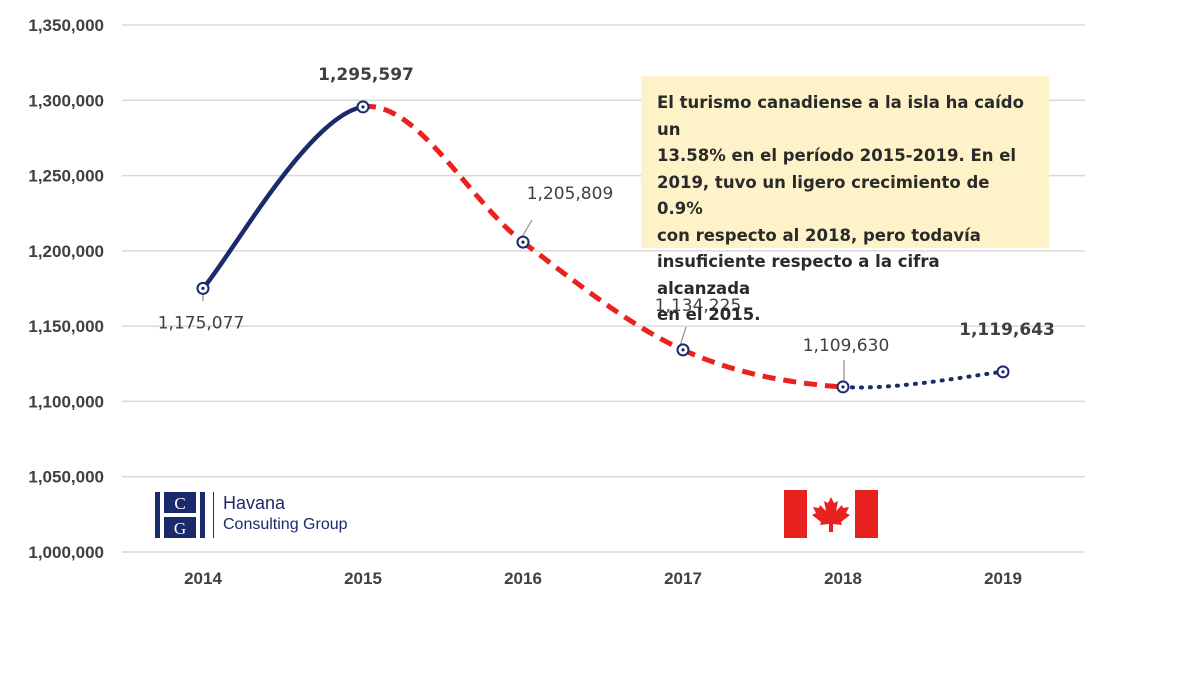  I want to click on data-label: 1,134,225, so click(698, 306).